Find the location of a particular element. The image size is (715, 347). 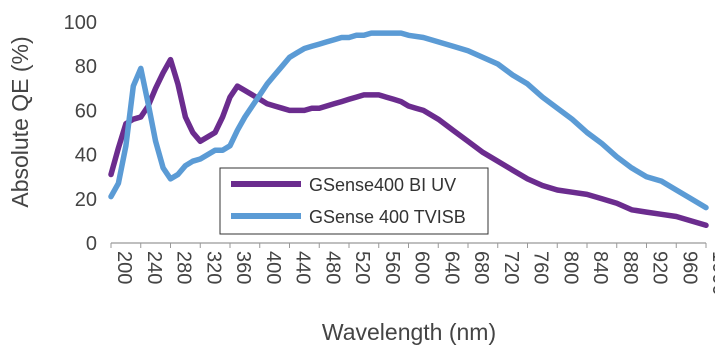

x-tick-label-12: 680 is located at coordinates (481, 267).